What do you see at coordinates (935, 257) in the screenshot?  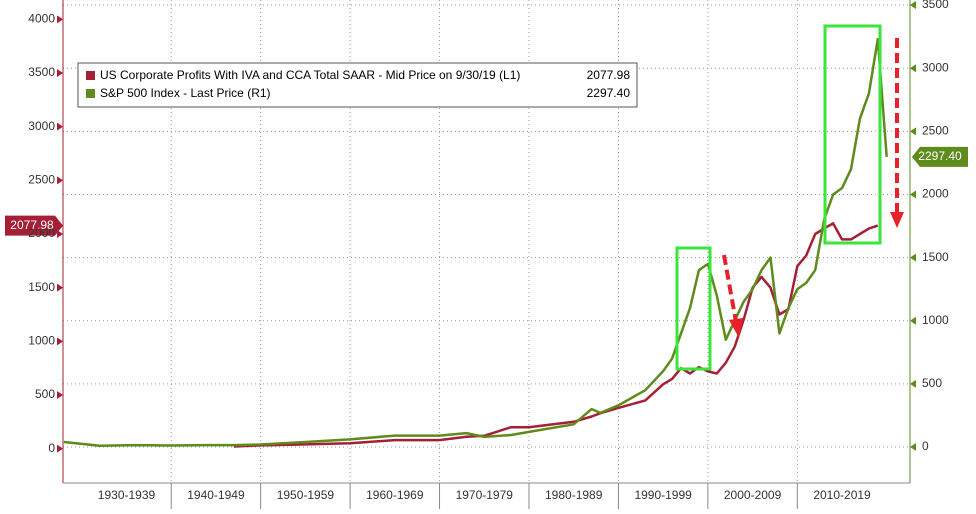 I see `y2-tick-label: 1500` at bounding box center [935, 257].